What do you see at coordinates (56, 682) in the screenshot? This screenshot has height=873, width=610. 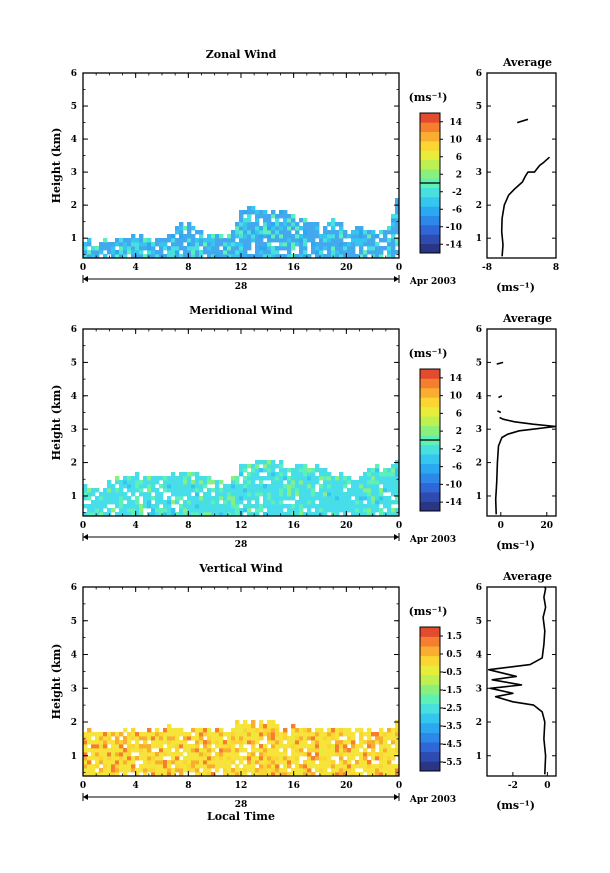 I see `y-axis-label: Height (km)` at bounding box center [56, 682].